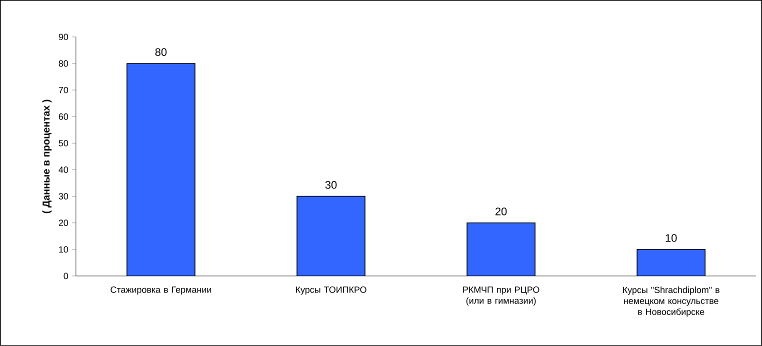 The image size is (762, 346). Describe the element at coordinates (47, 157) in the screenshot. I see `y-axis-title: ( Данные в процентах )` at that location.